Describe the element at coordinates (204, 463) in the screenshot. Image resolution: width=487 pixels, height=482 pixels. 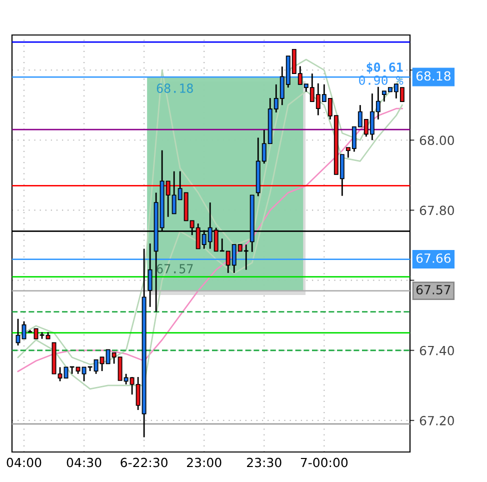
I see `x-tick-label: 23:00` at that location.